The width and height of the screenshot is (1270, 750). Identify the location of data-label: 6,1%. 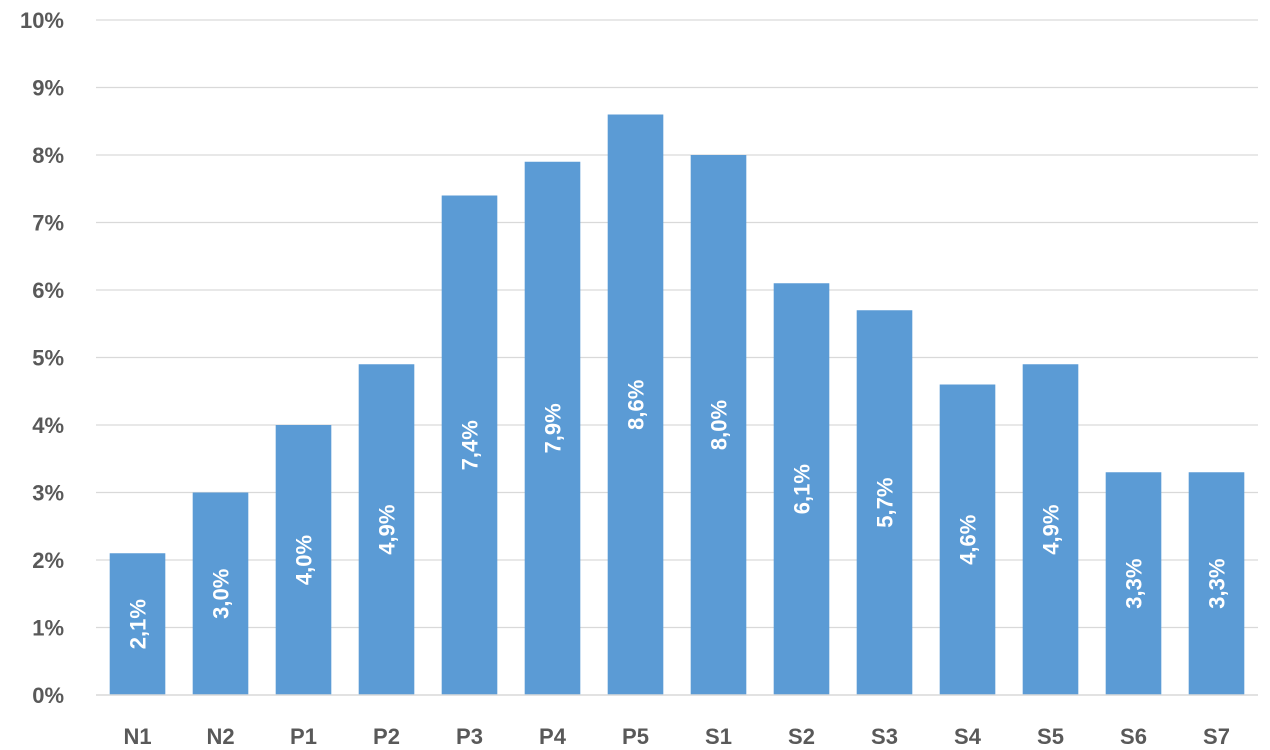
(802, 489).